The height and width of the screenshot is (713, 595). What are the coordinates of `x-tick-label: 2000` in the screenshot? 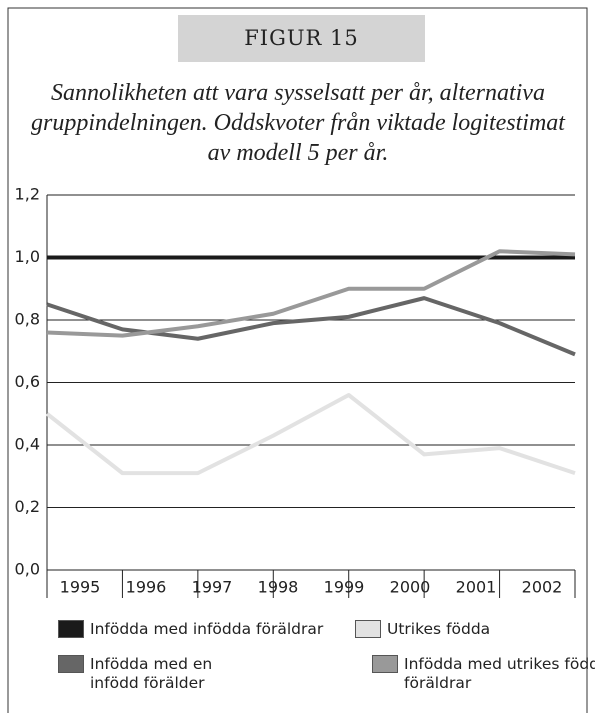 It's located at (410, 587).